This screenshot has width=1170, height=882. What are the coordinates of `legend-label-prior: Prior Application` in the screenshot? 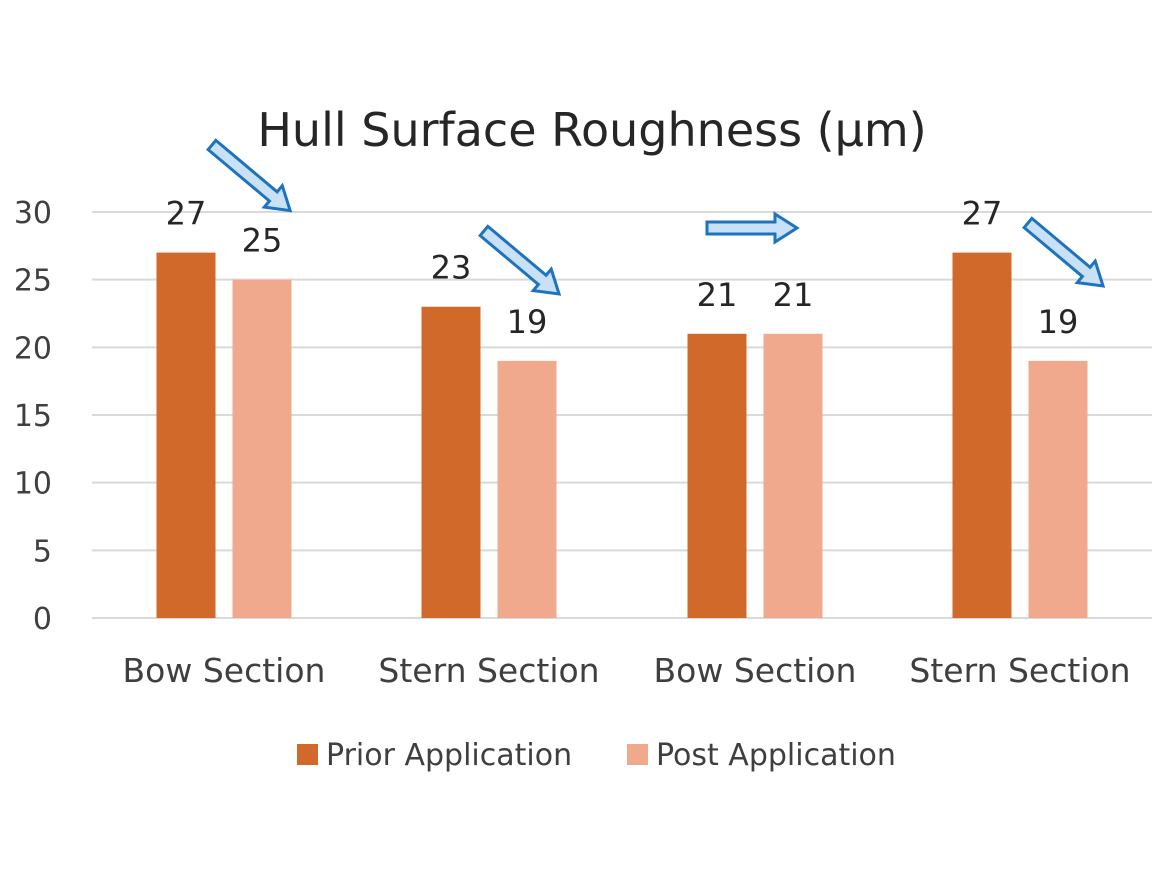 It's located at (449, 755).